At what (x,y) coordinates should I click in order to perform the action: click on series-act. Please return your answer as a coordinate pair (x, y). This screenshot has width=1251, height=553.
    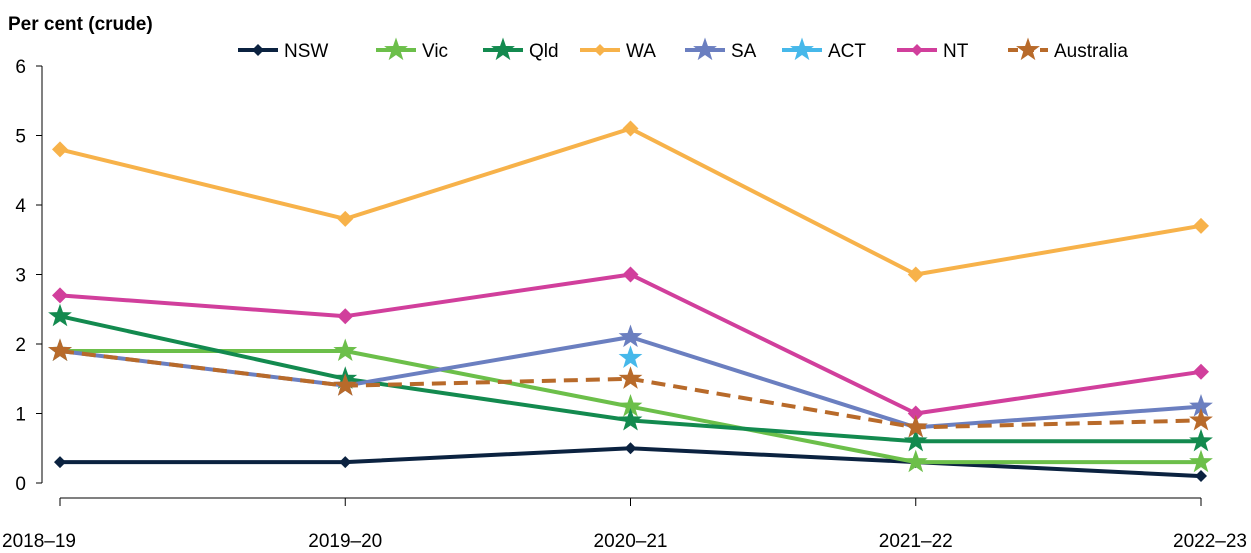
    Looking at the image, I should click on (630, 357).